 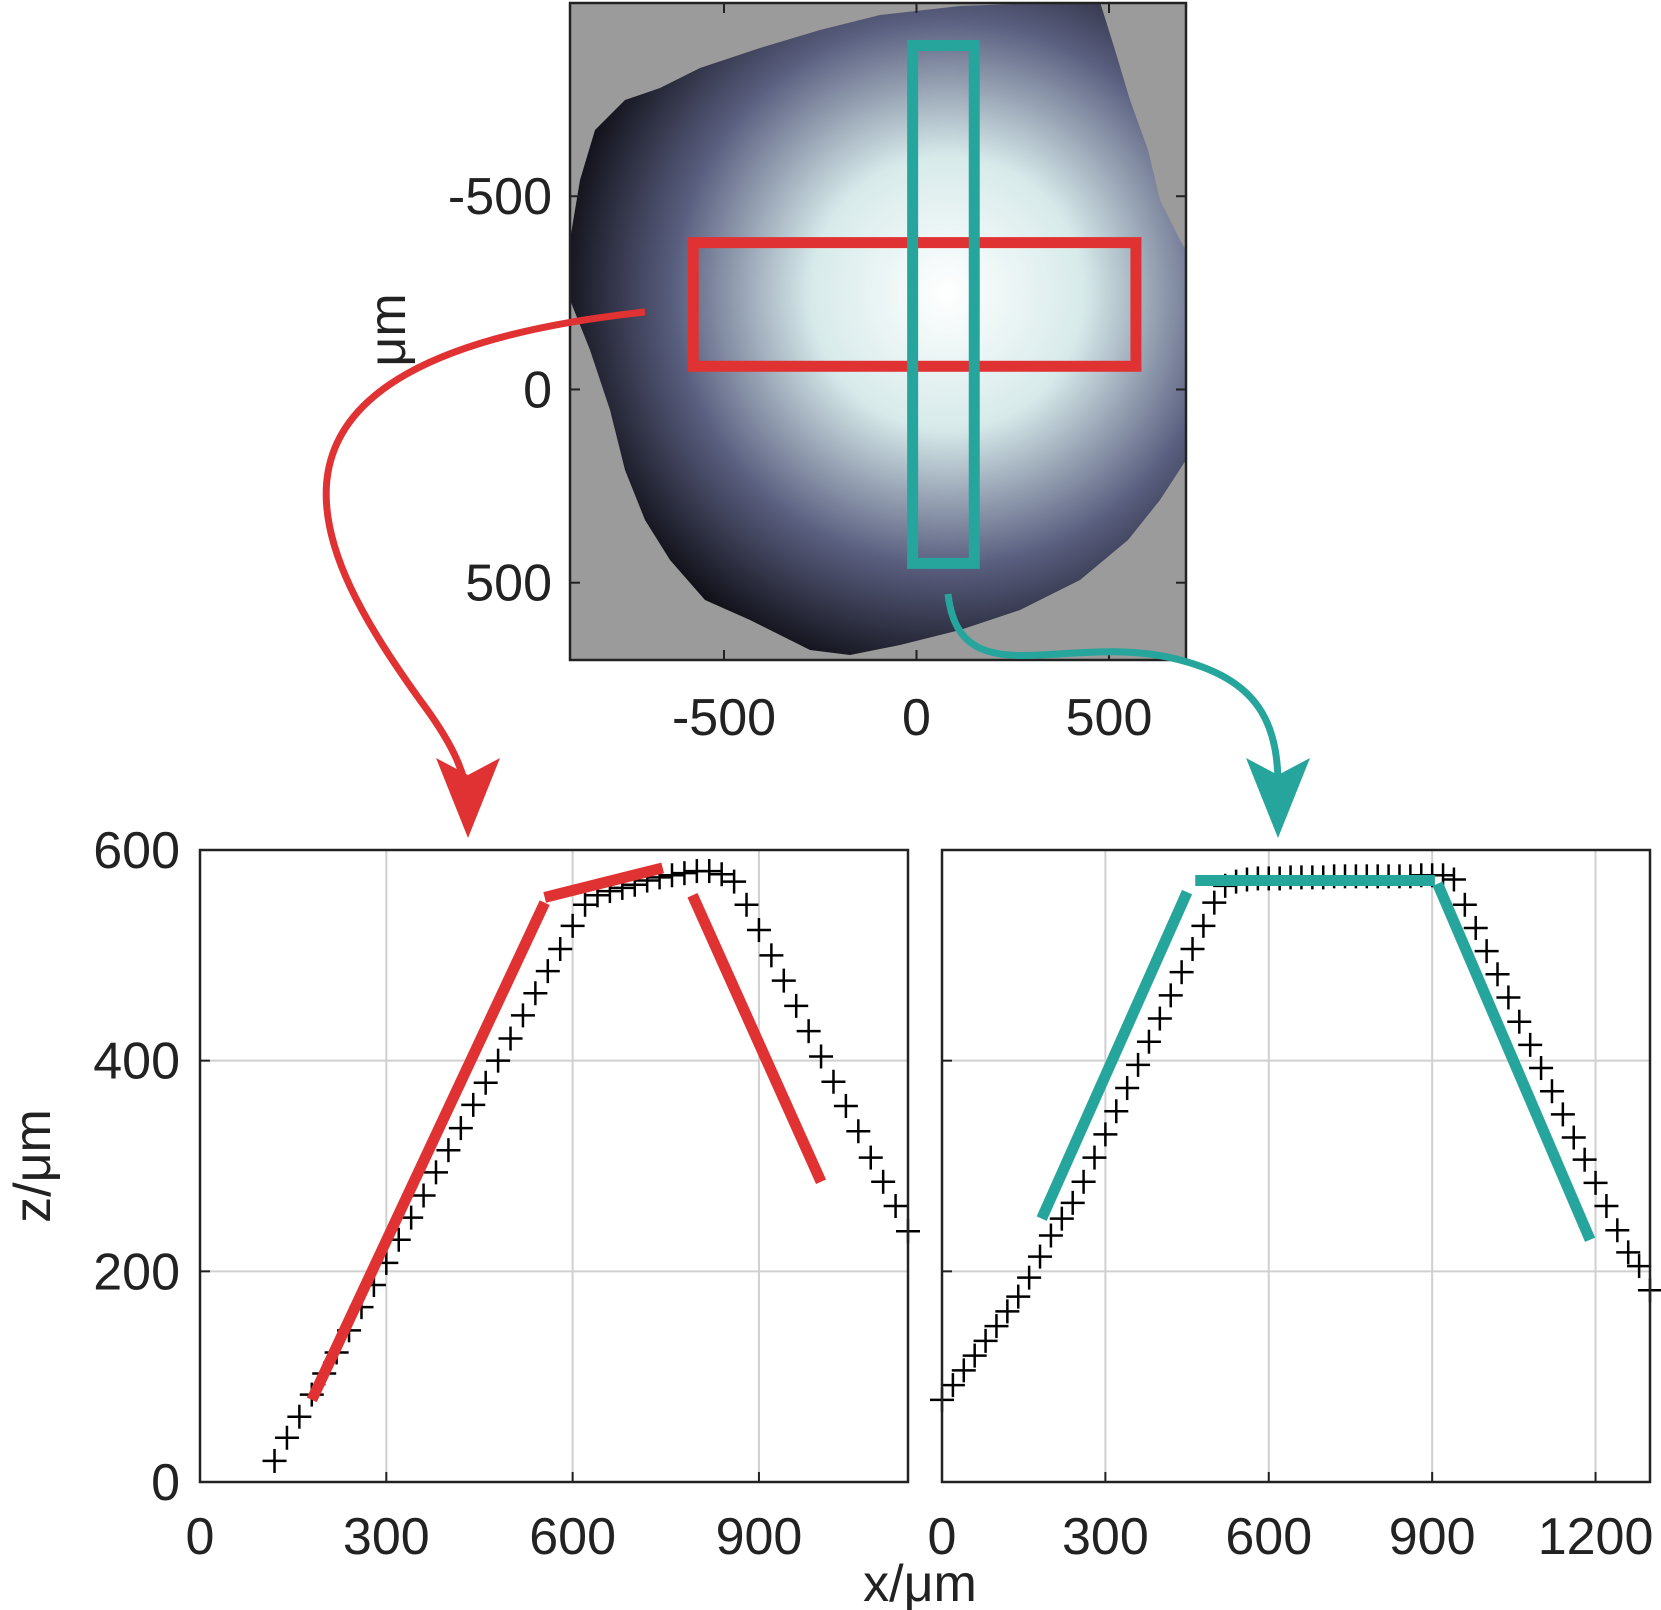 I want to click on ytick-label: 200, so click(x=136, y=1272).